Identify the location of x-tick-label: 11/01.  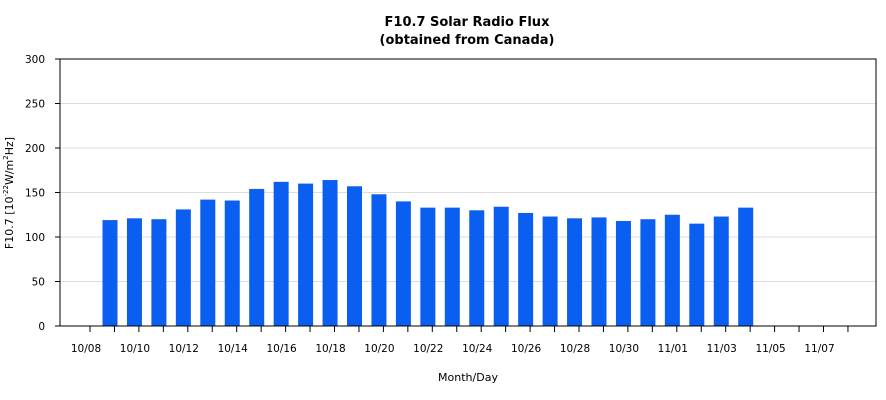
(673, 349).